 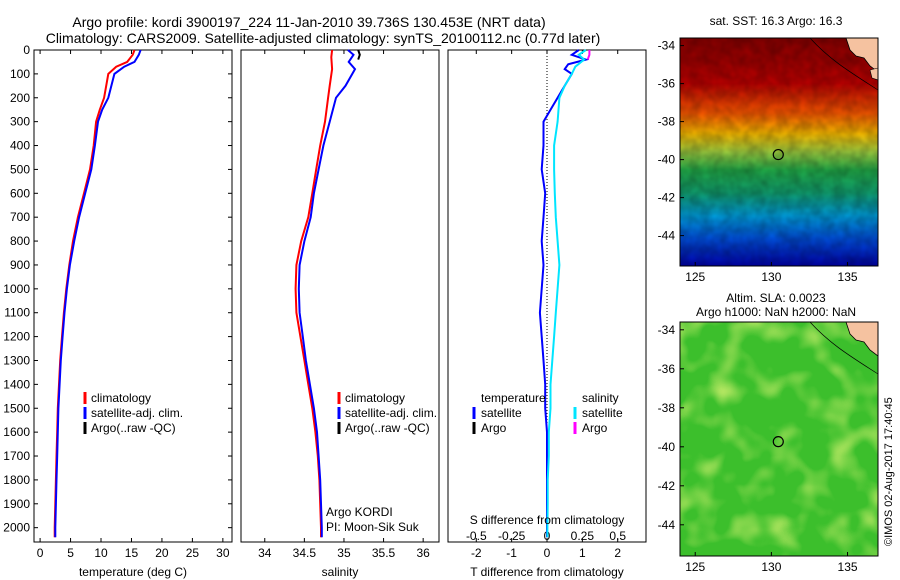 What do you see at coordinates (843, 64) in the screenshot?
I see `sst-bathymetry-contour` at bounding box center [843, 64].